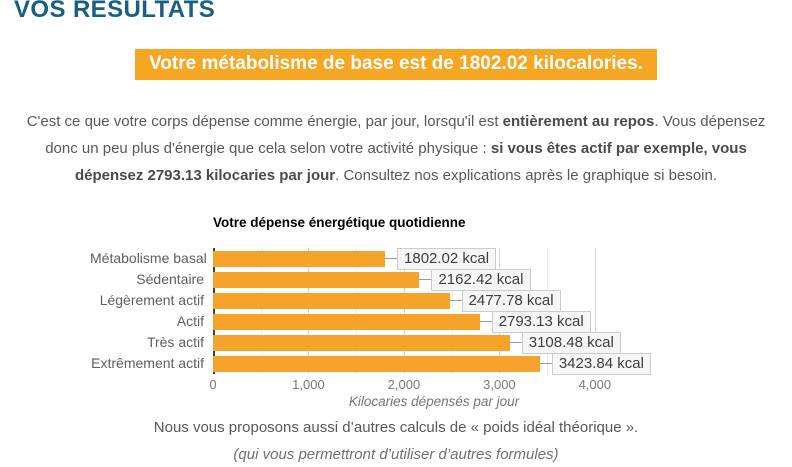  What do you see at coordinates (214, 311) in the screenshot?
I see `y-axis-line` at bounding box center [214, 311].